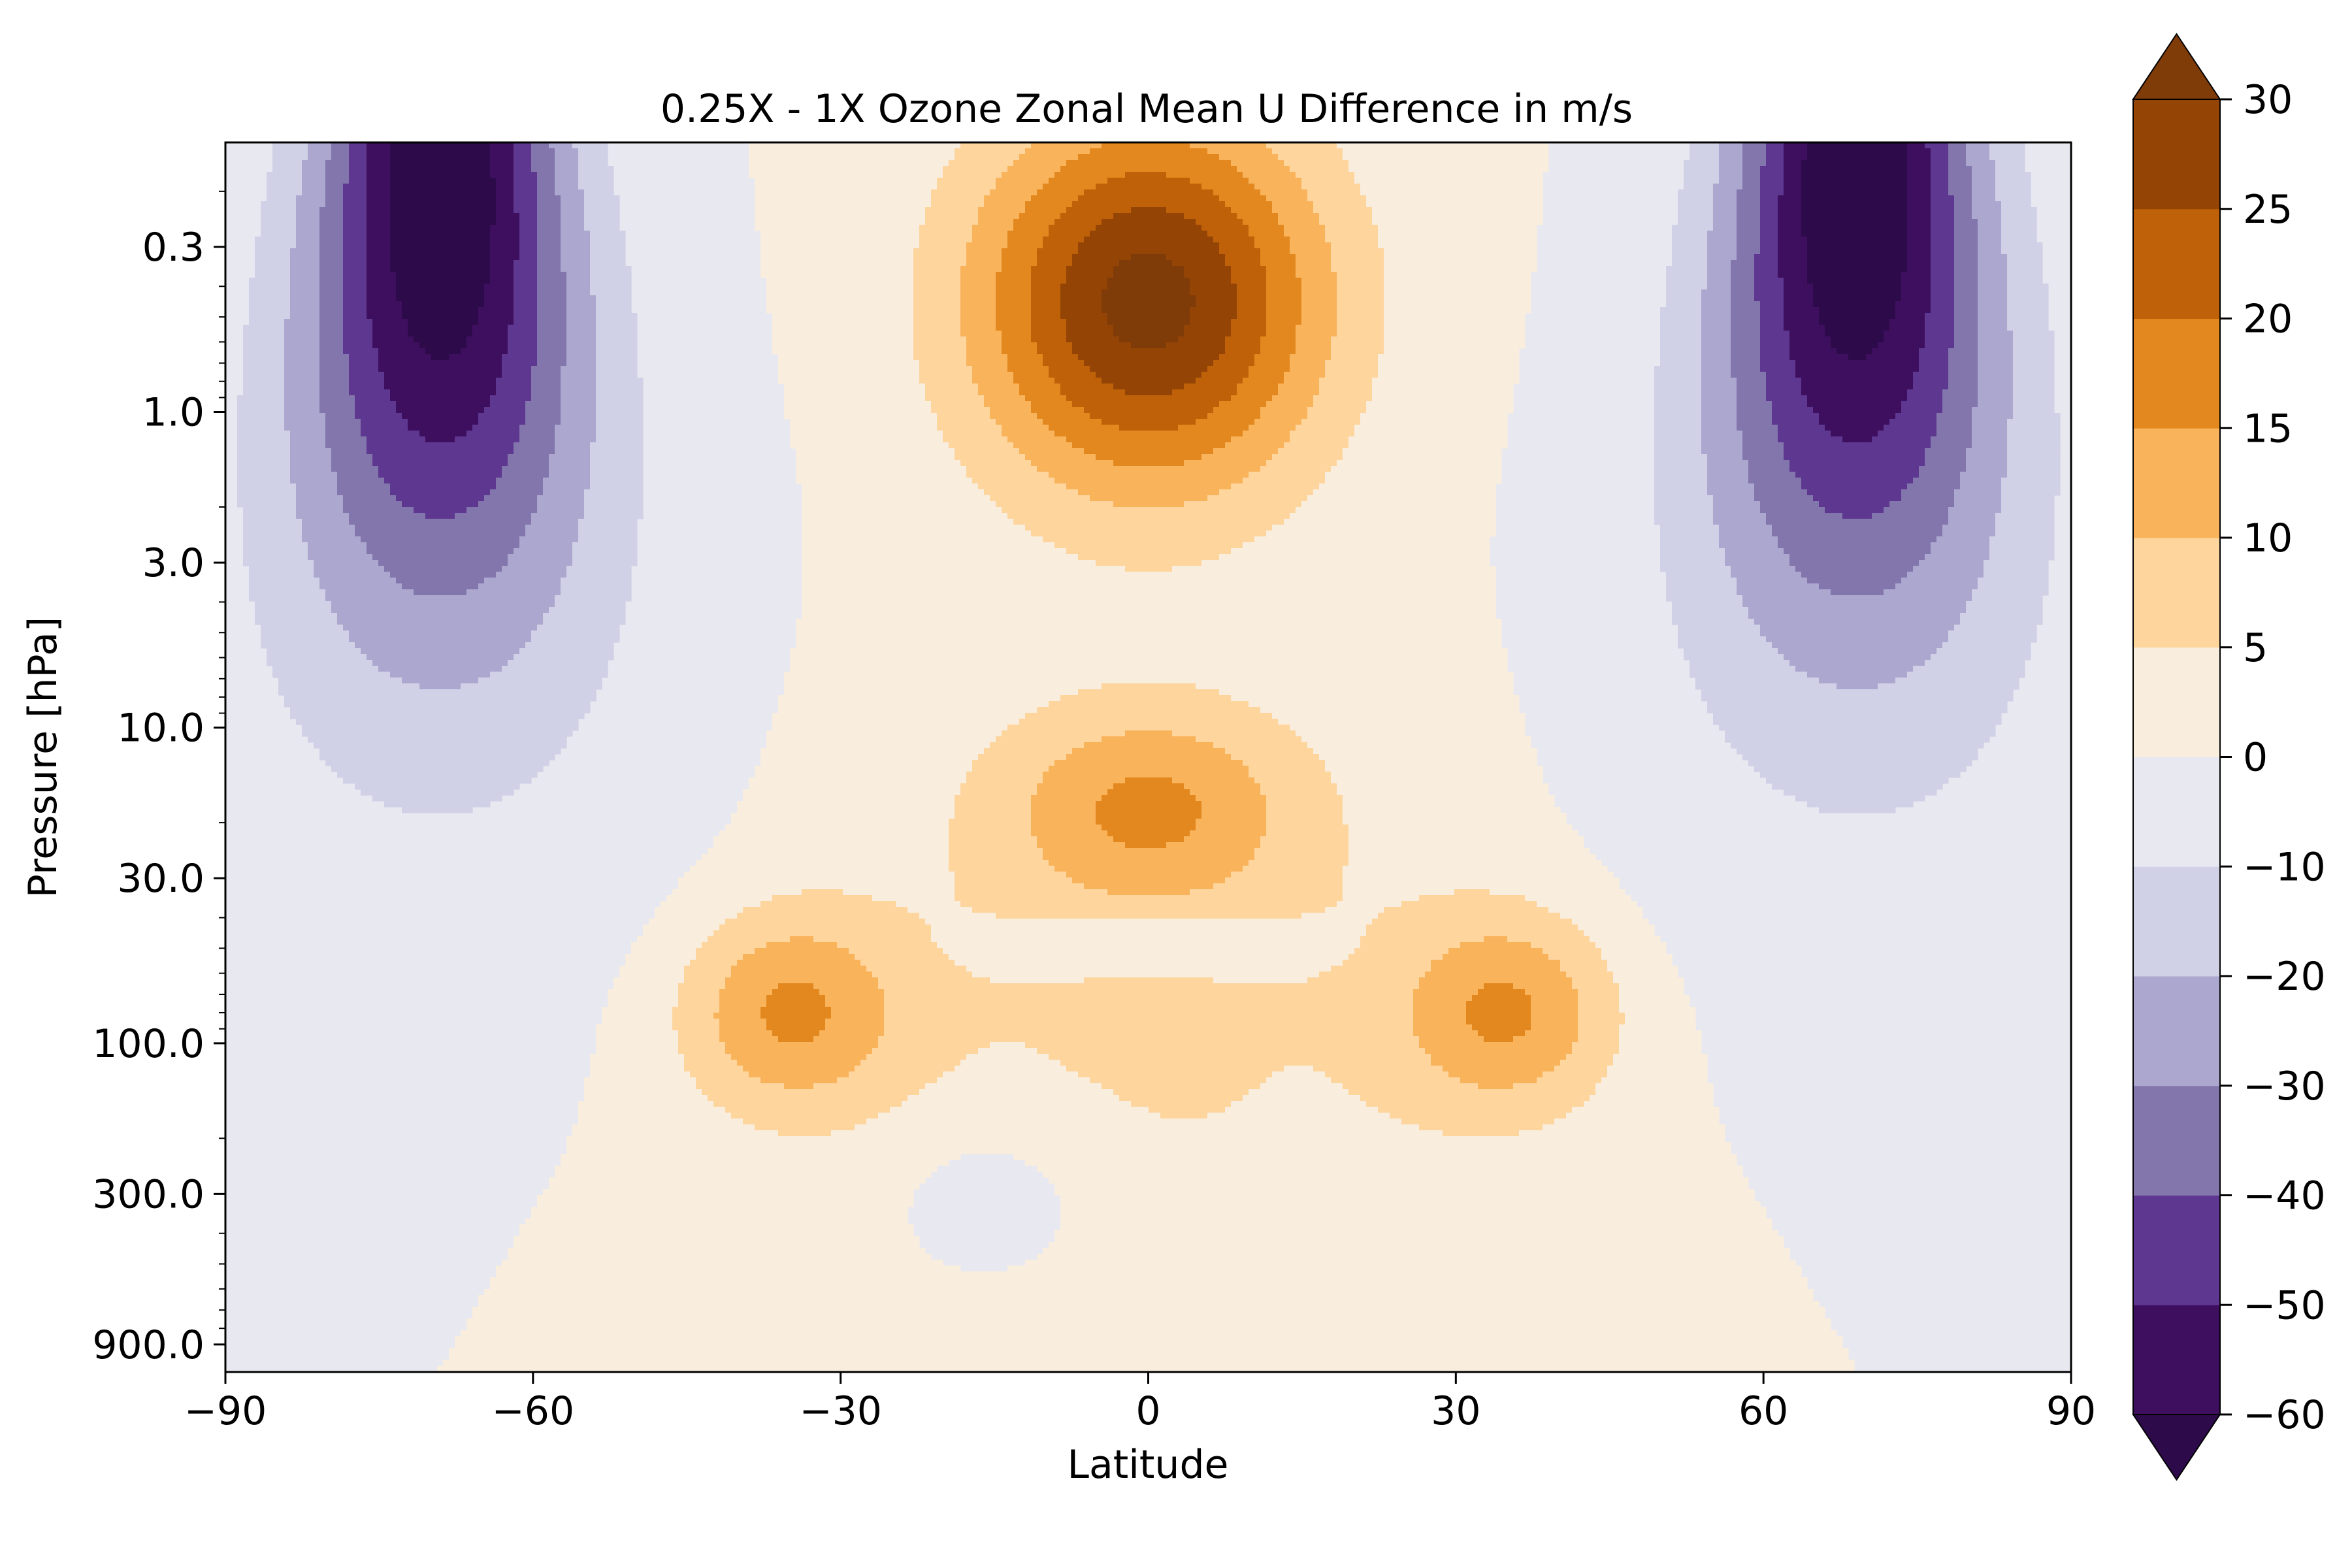 This screenshot has width=2352, height=1568. What do you see at coordinates (2255, 758) in the screenshot?
I see `colorbar-tick-label: 0` at bounding box center [2255, 758].